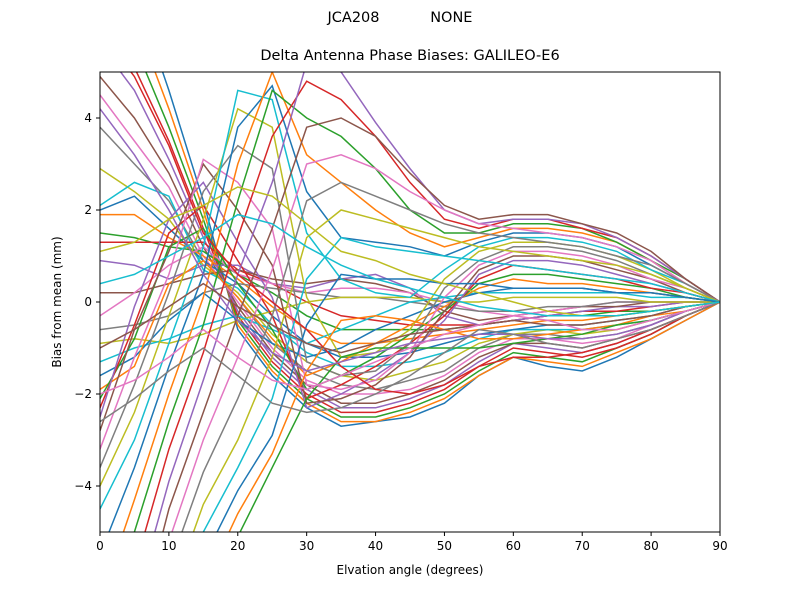  Describe the element at coordinates (719, 546) in the screenshot. I see `x-tick-label: 90` at that location.